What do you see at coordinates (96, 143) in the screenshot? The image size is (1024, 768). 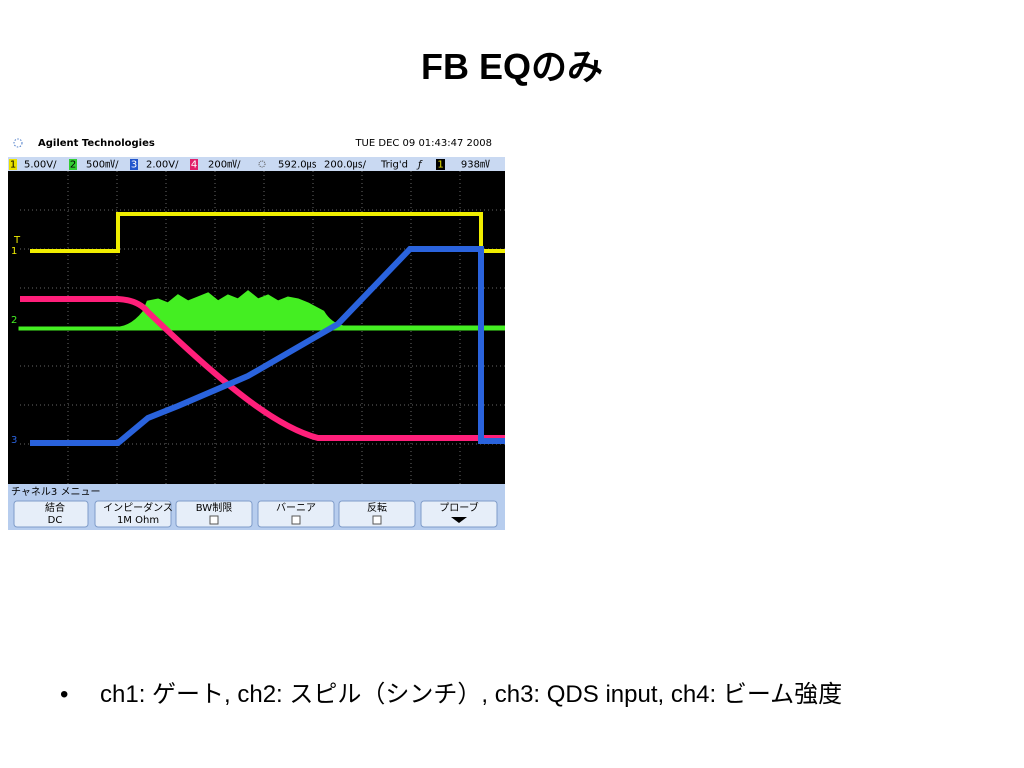 I see `brand: Agilent Technologies` at bounding box center [96, 143].